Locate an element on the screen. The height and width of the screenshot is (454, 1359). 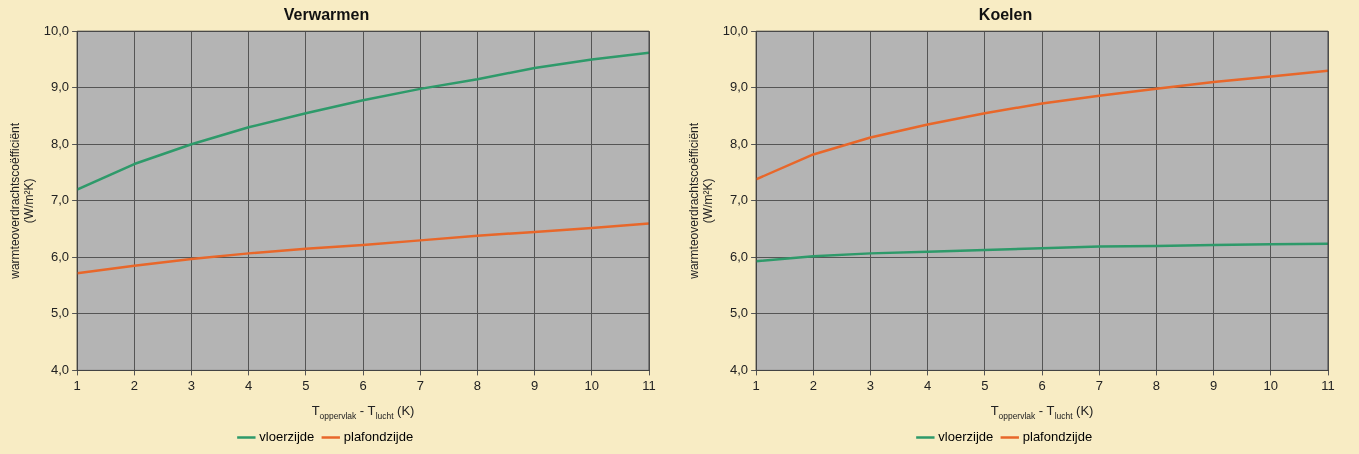
chart-title: Verwarmen is located at coordinates (326, 15).